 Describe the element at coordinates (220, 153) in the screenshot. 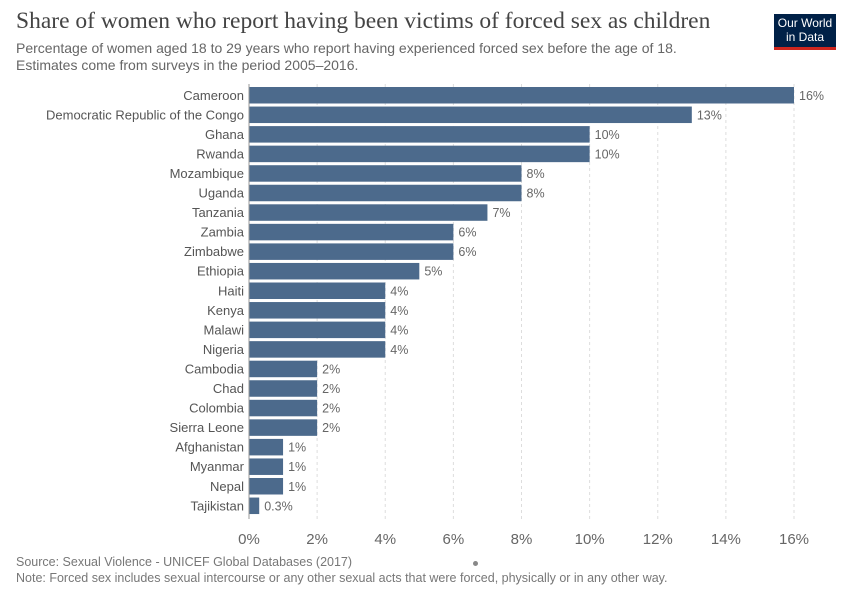

I see `category-label: Rwanda` at that location.